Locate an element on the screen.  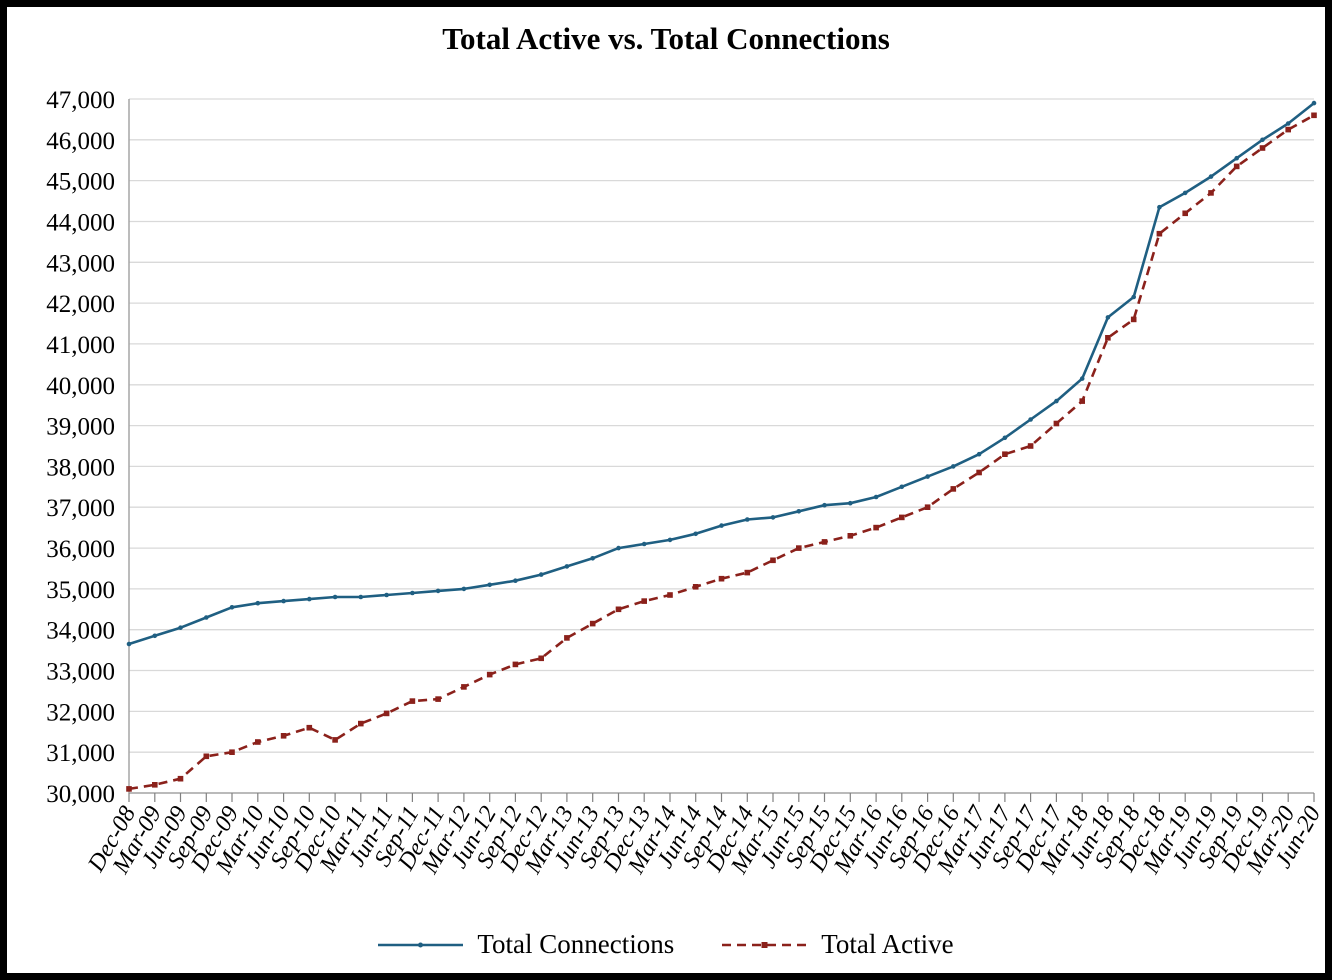
svg-text: 46,000 is located at coordinates (80, 141).